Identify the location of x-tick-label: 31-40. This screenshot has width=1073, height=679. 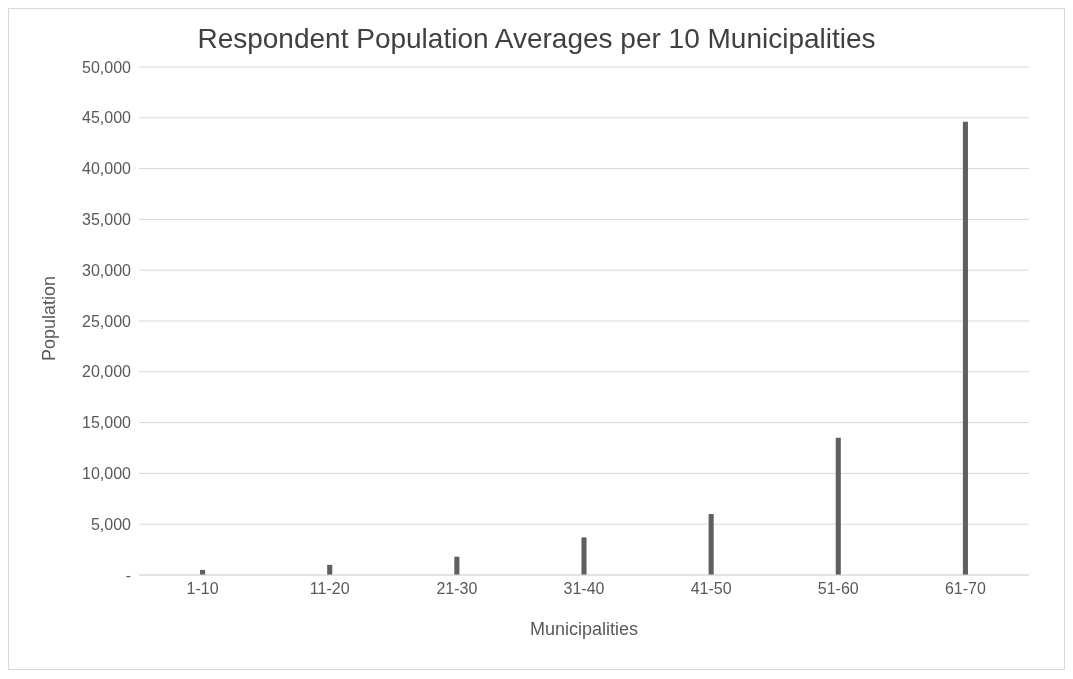
(584, 589).